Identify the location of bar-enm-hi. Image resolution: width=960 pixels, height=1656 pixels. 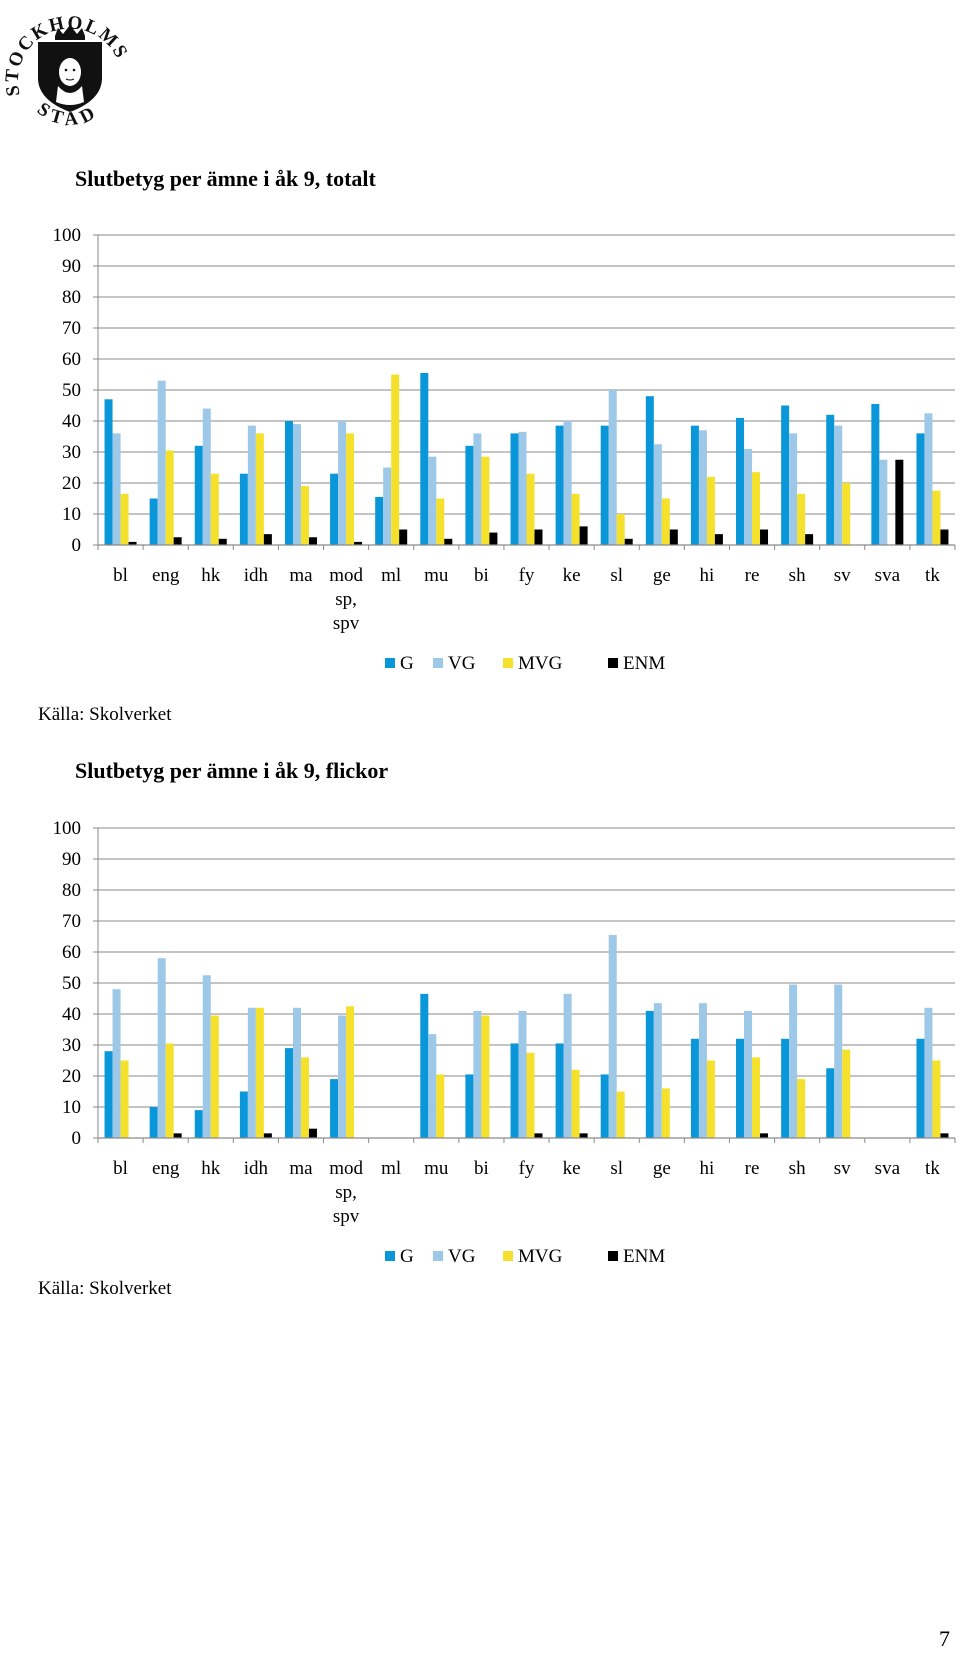
(718, 539).